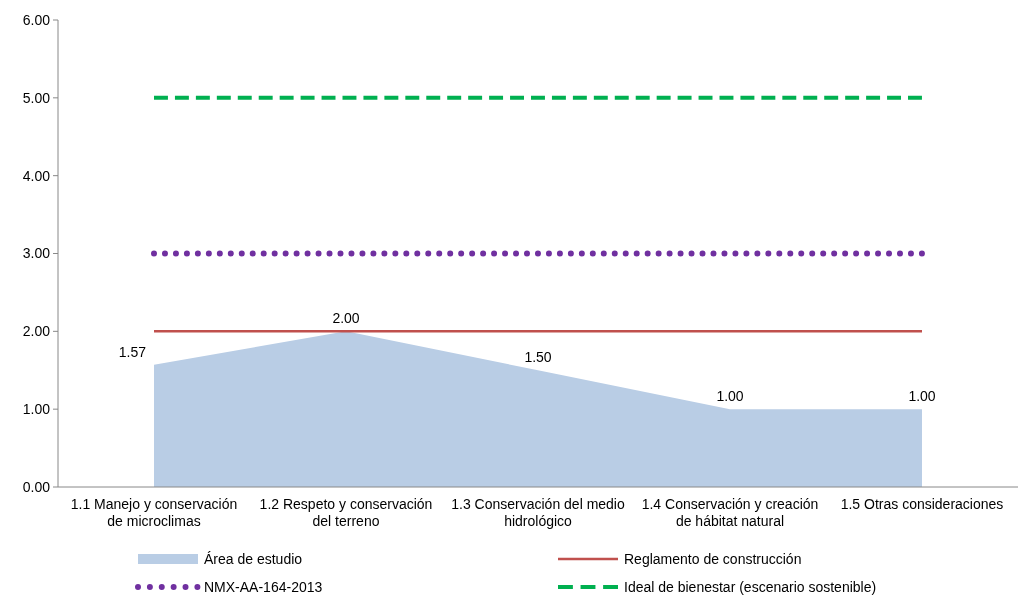 The image size is (1032, 605). I want to click on legend-label: Reglamento de construcción, so click(713, 558).